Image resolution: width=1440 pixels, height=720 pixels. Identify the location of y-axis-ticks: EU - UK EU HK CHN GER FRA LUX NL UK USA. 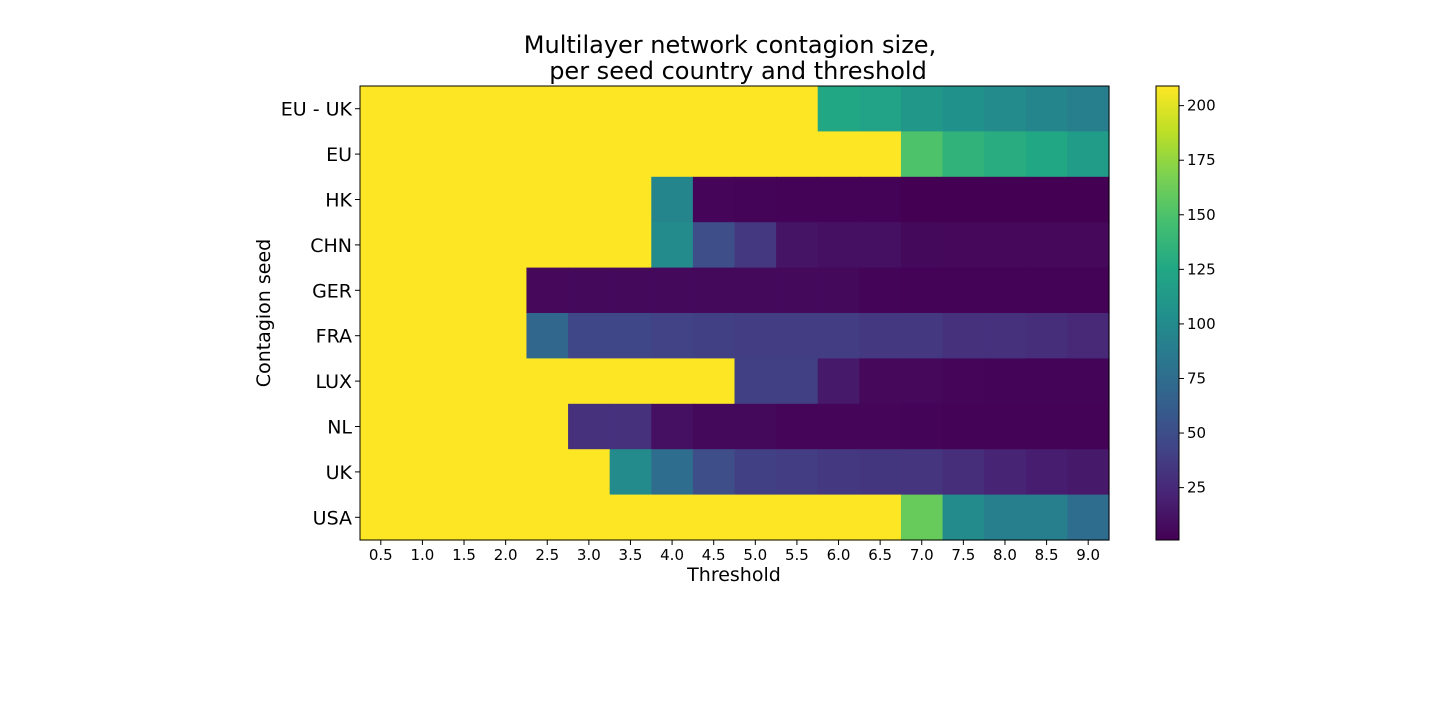
(320, 314).